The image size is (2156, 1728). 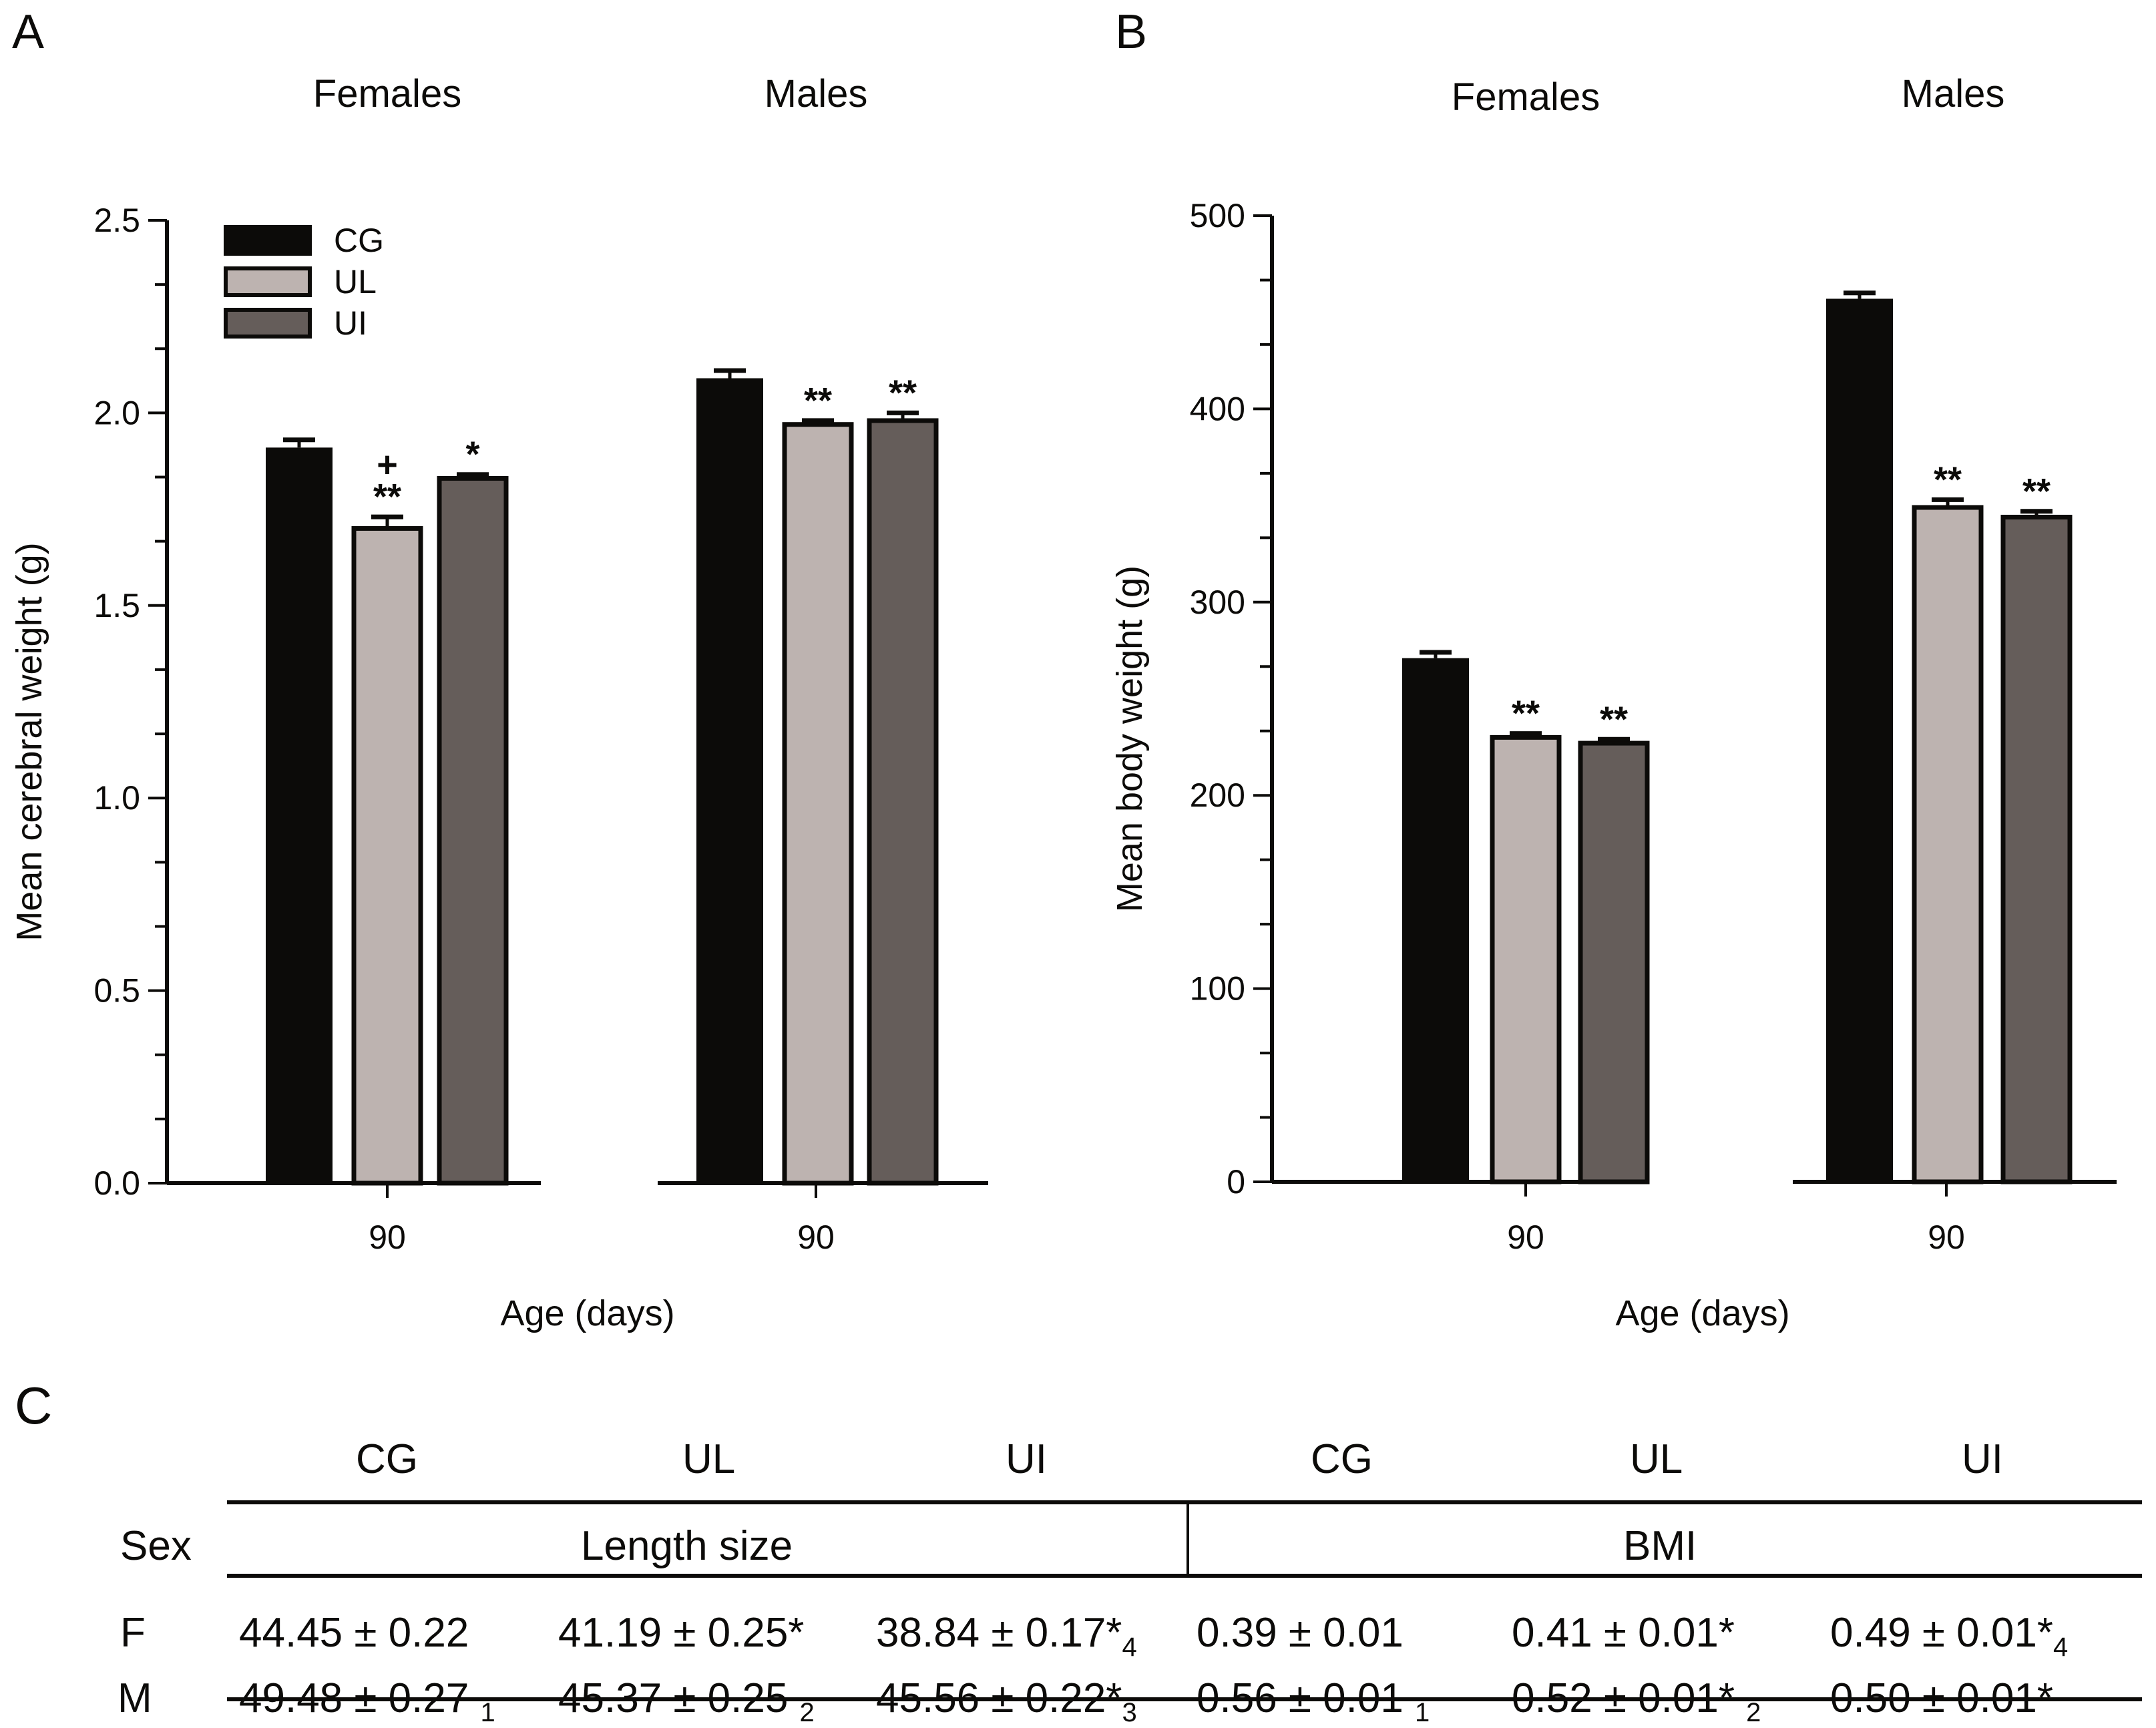 I want to click on table-cell: 0.50 ± 0.01*, so click(x=1941, y=1698).